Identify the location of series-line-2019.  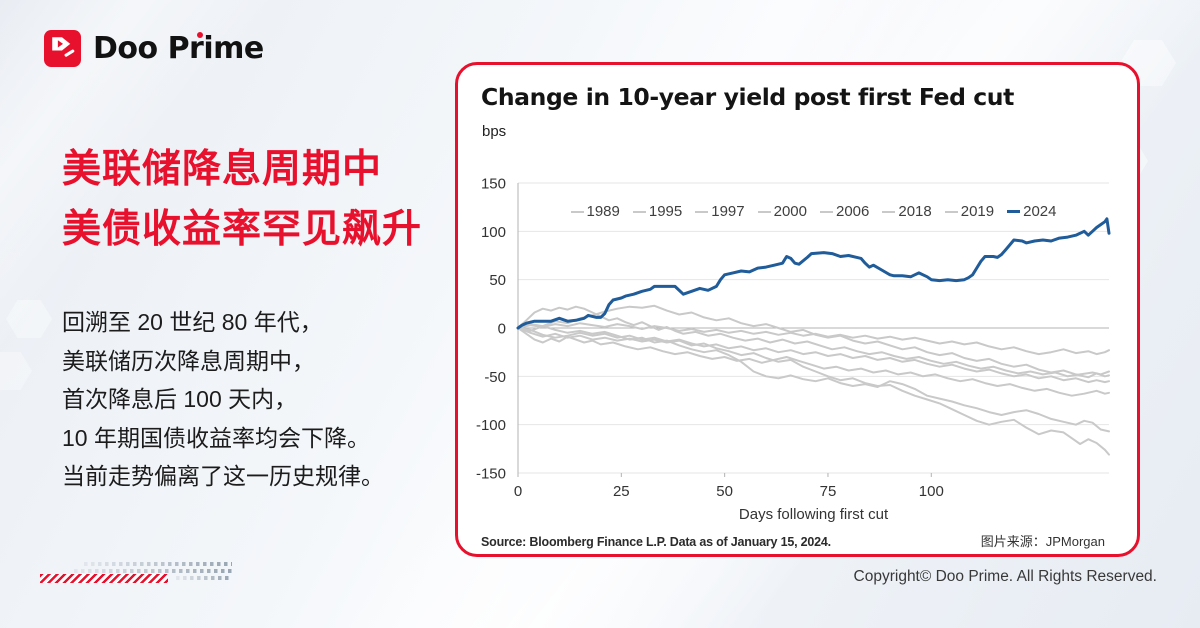
(813, 339).